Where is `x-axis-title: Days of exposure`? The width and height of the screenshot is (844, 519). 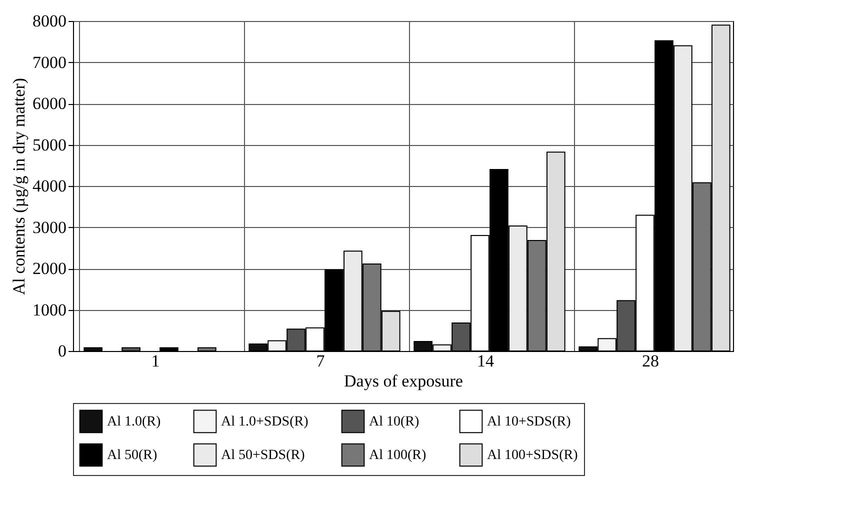
x-axis-title: Days of exposure is located at coordinates (403, 381).